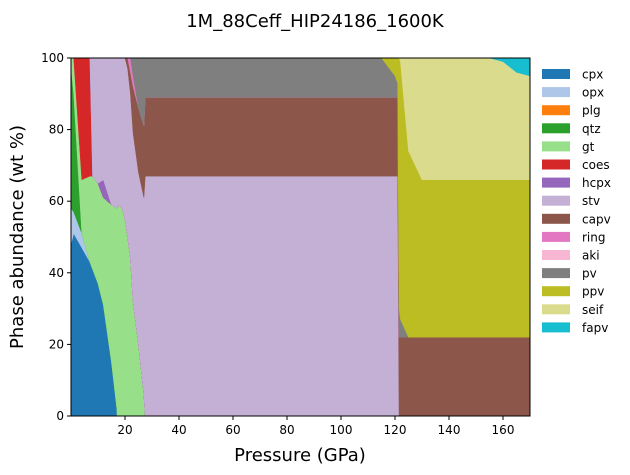 This screenshot has width=630, height=475. What do you see at coordinates (596, 165) in the screenshot?
I see `legend-label-coes: coes` at bounding box center [596, 165].